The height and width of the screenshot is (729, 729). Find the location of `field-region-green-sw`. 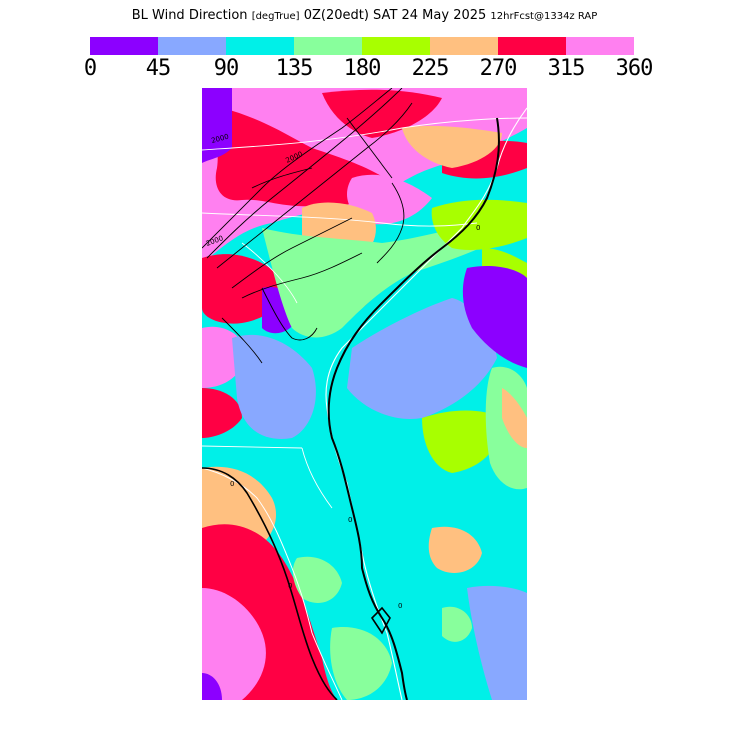

field-region-green-sw is located at coordinates (457, 624).